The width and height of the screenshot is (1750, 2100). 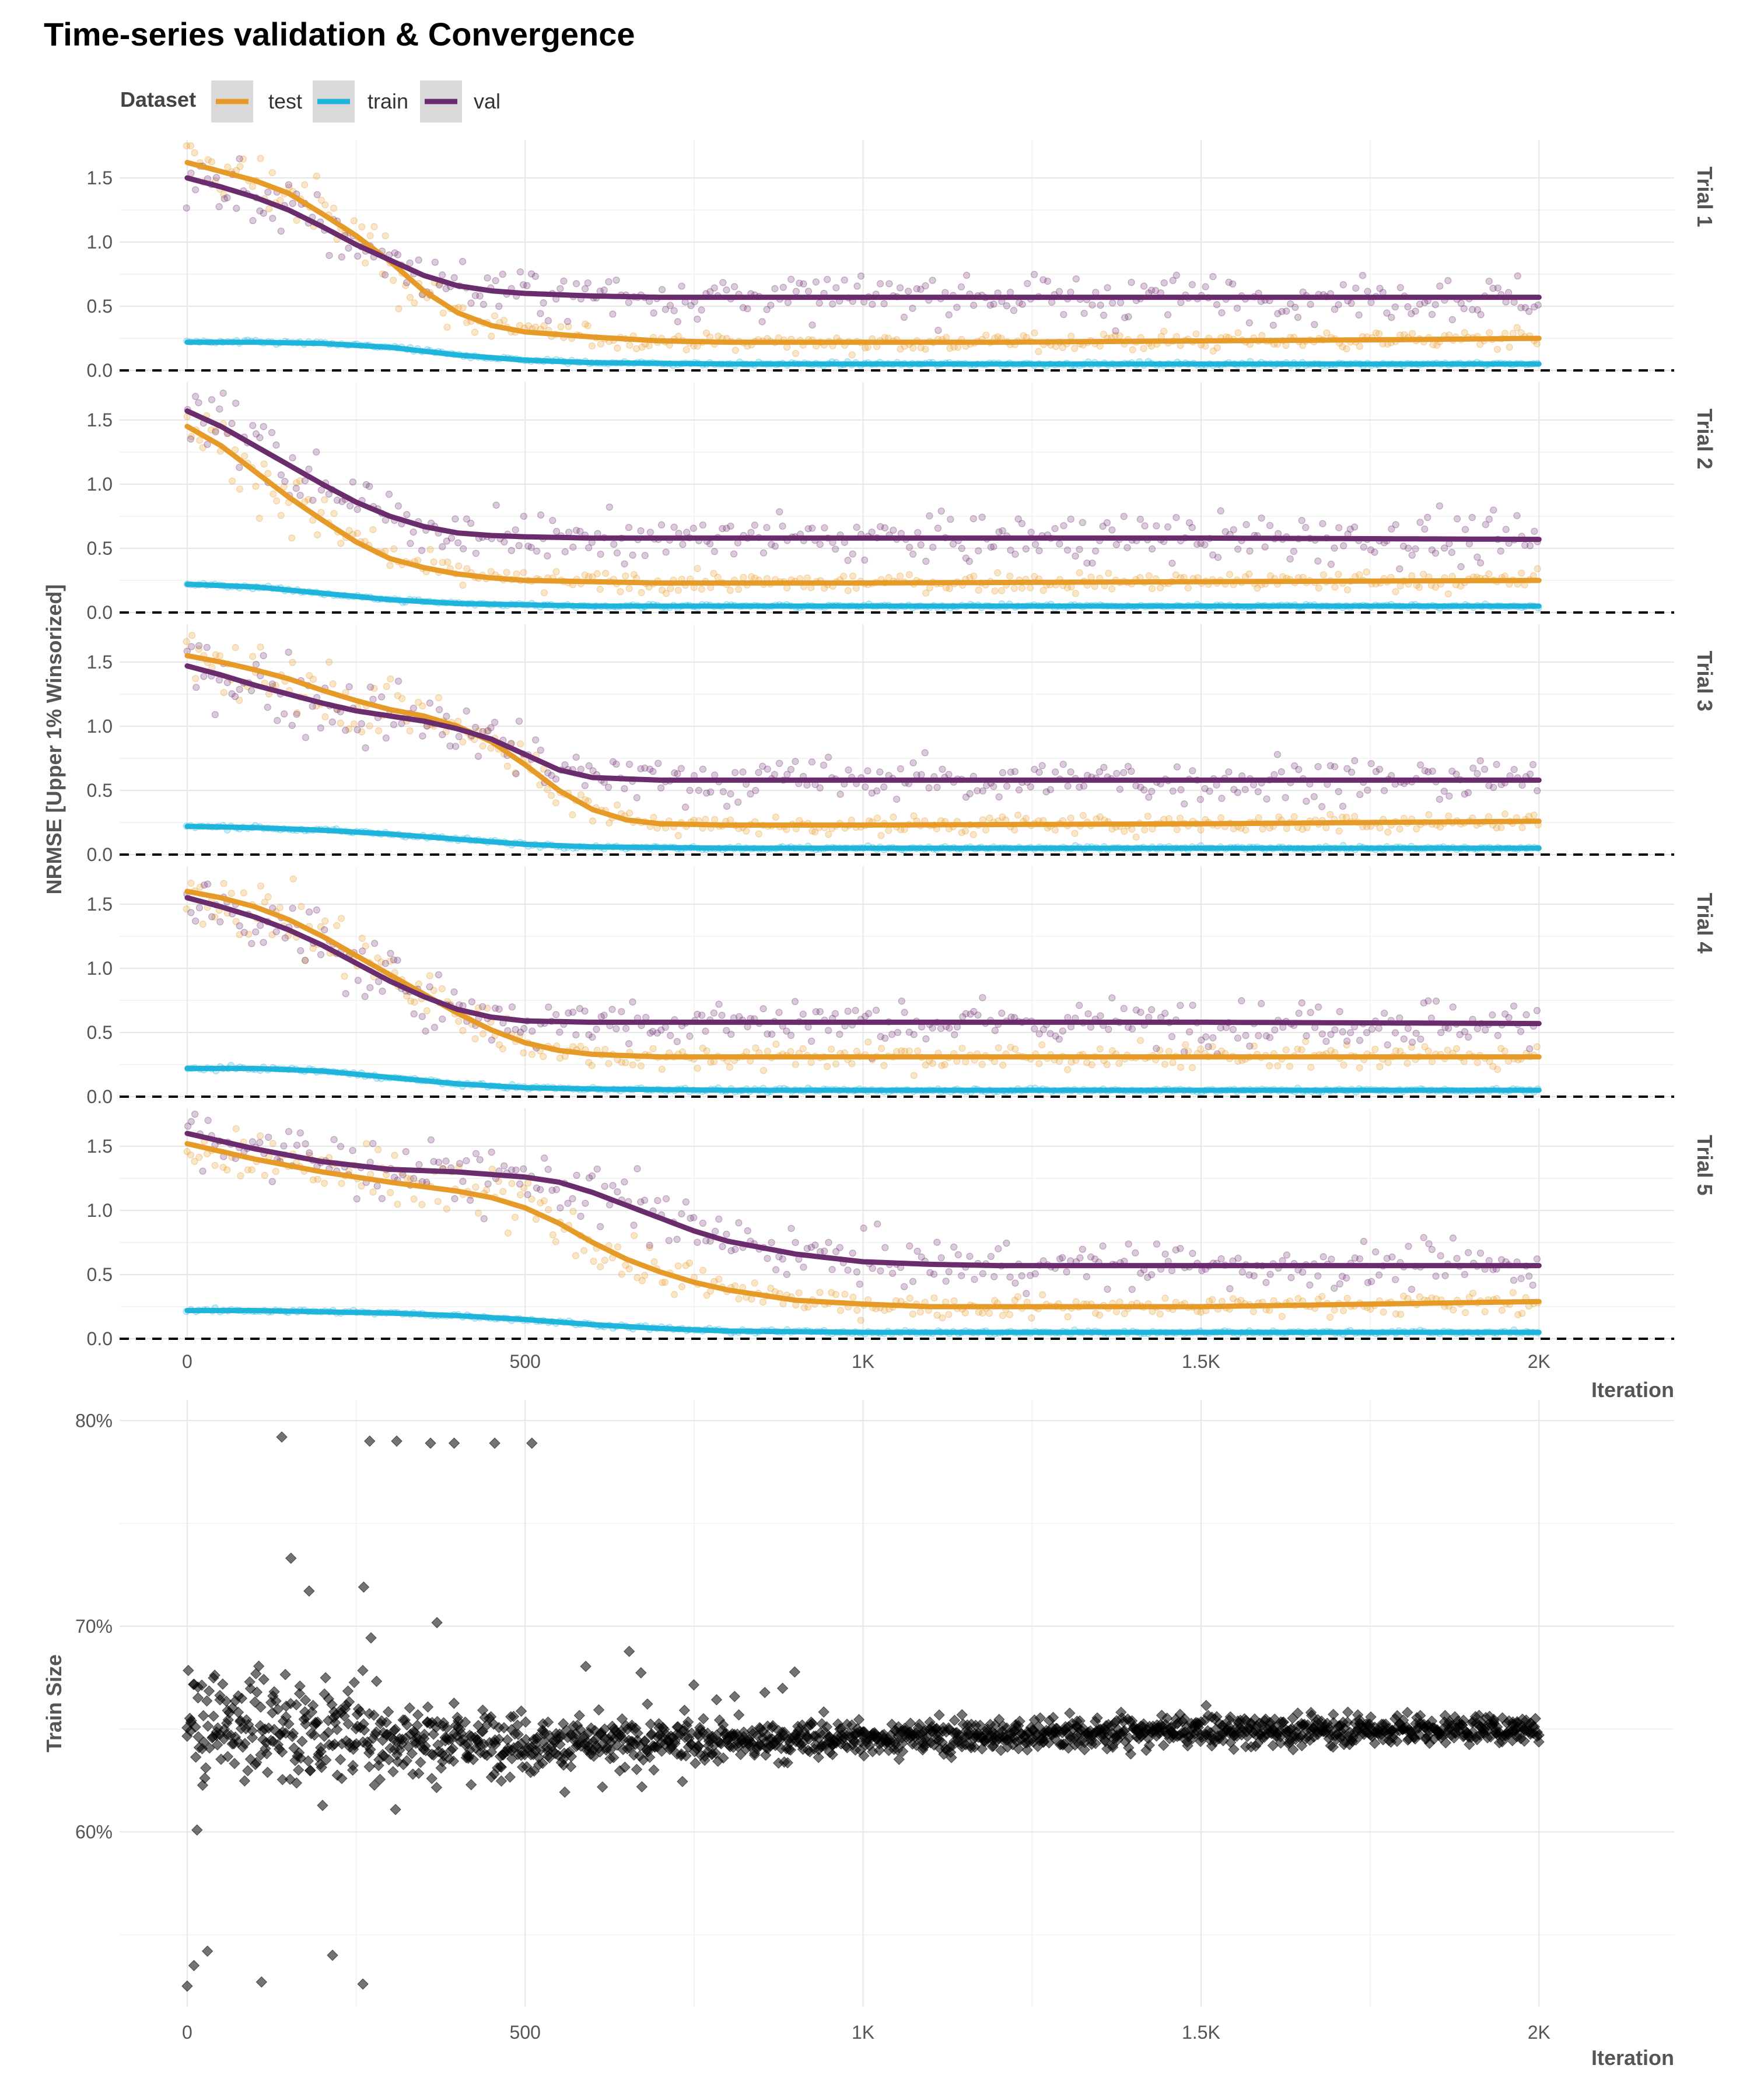 I want to click on y-tick-label: 0.0, so click(x=100, y=370).